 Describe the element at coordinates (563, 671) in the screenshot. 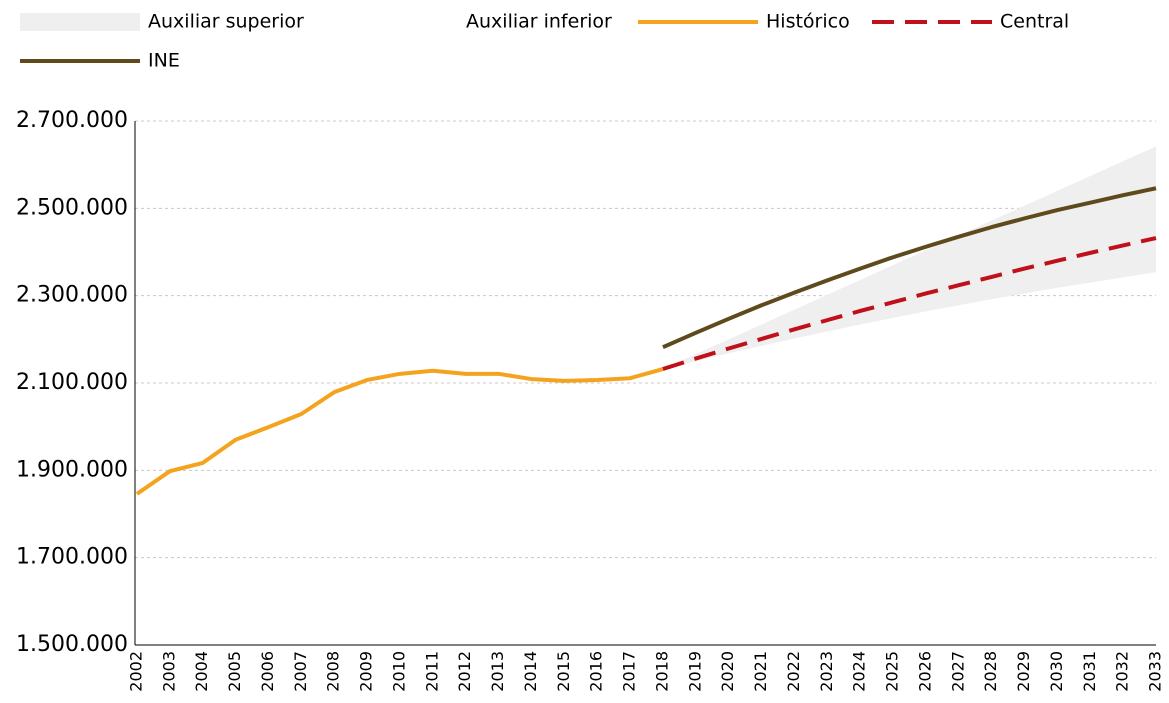

I see `x-tick-label: 2015` at that location.